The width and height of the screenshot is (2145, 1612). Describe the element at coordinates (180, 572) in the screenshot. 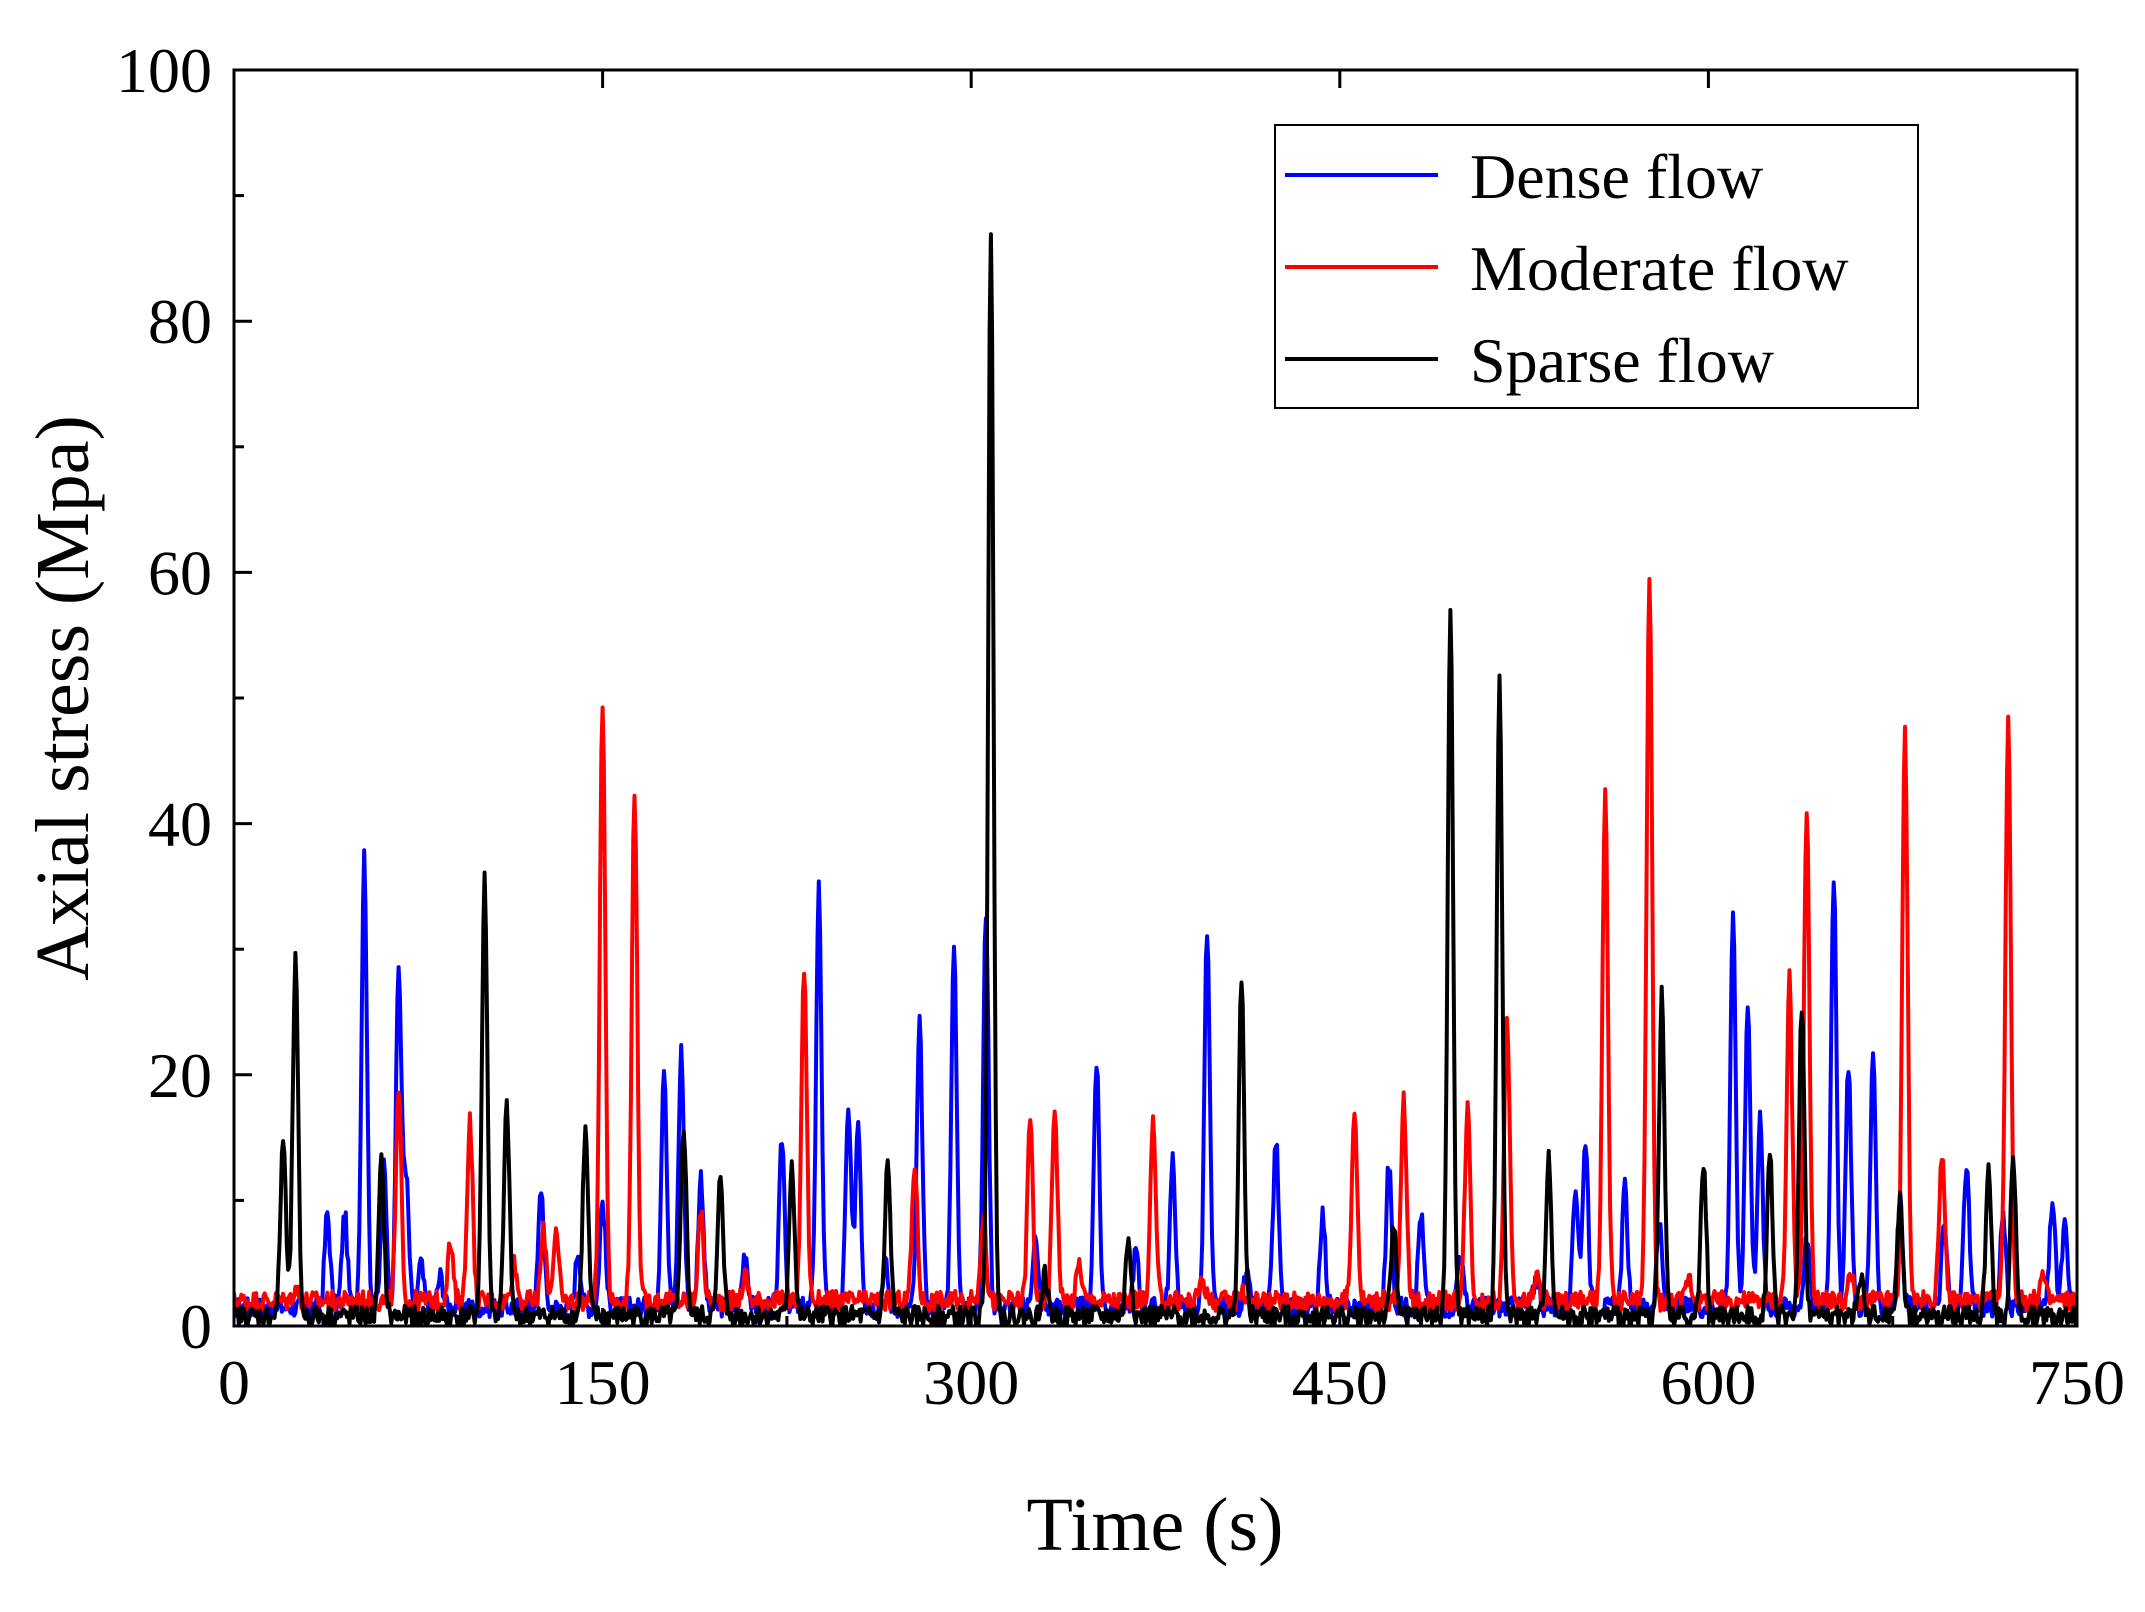

I see `y-tick-label: 60` at that location.